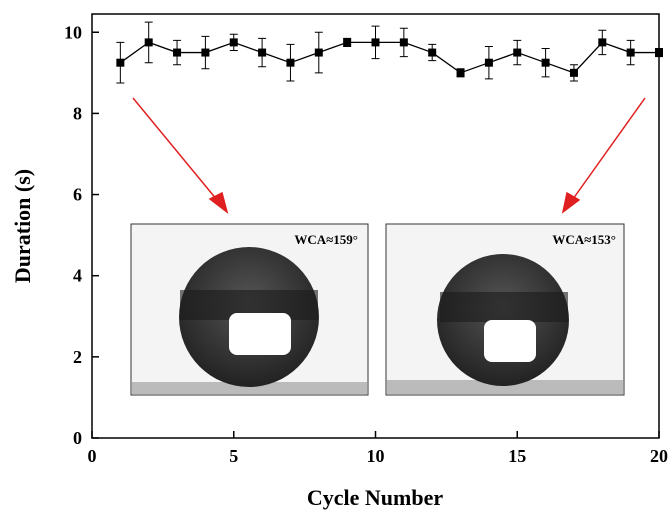 This screenshot has height=518, width=669. What do you see at coordinates (77, 276) in the screenshot?
I see `y-tick-label: 4` at bounding box center [77, 276].